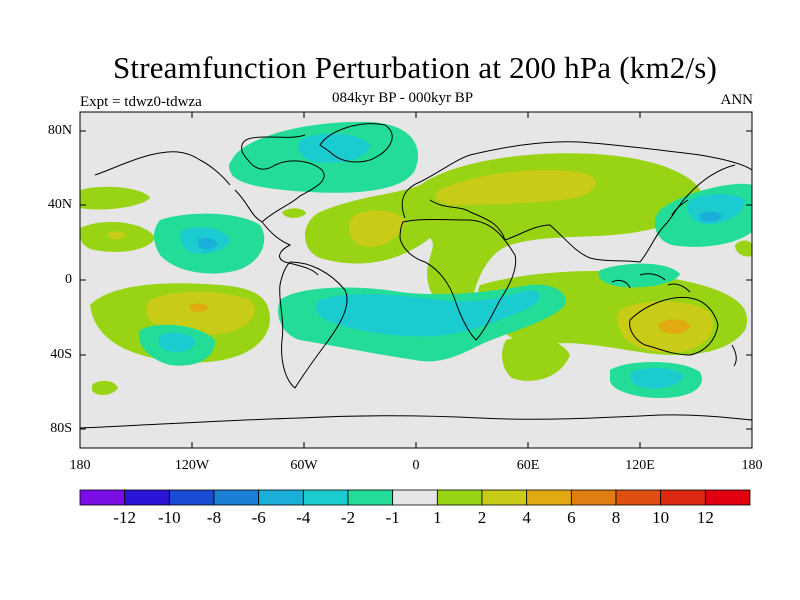 The height and width of the screenshot is (600, 800). I want to click on x-tick-label: 60E, so click(528, 465).